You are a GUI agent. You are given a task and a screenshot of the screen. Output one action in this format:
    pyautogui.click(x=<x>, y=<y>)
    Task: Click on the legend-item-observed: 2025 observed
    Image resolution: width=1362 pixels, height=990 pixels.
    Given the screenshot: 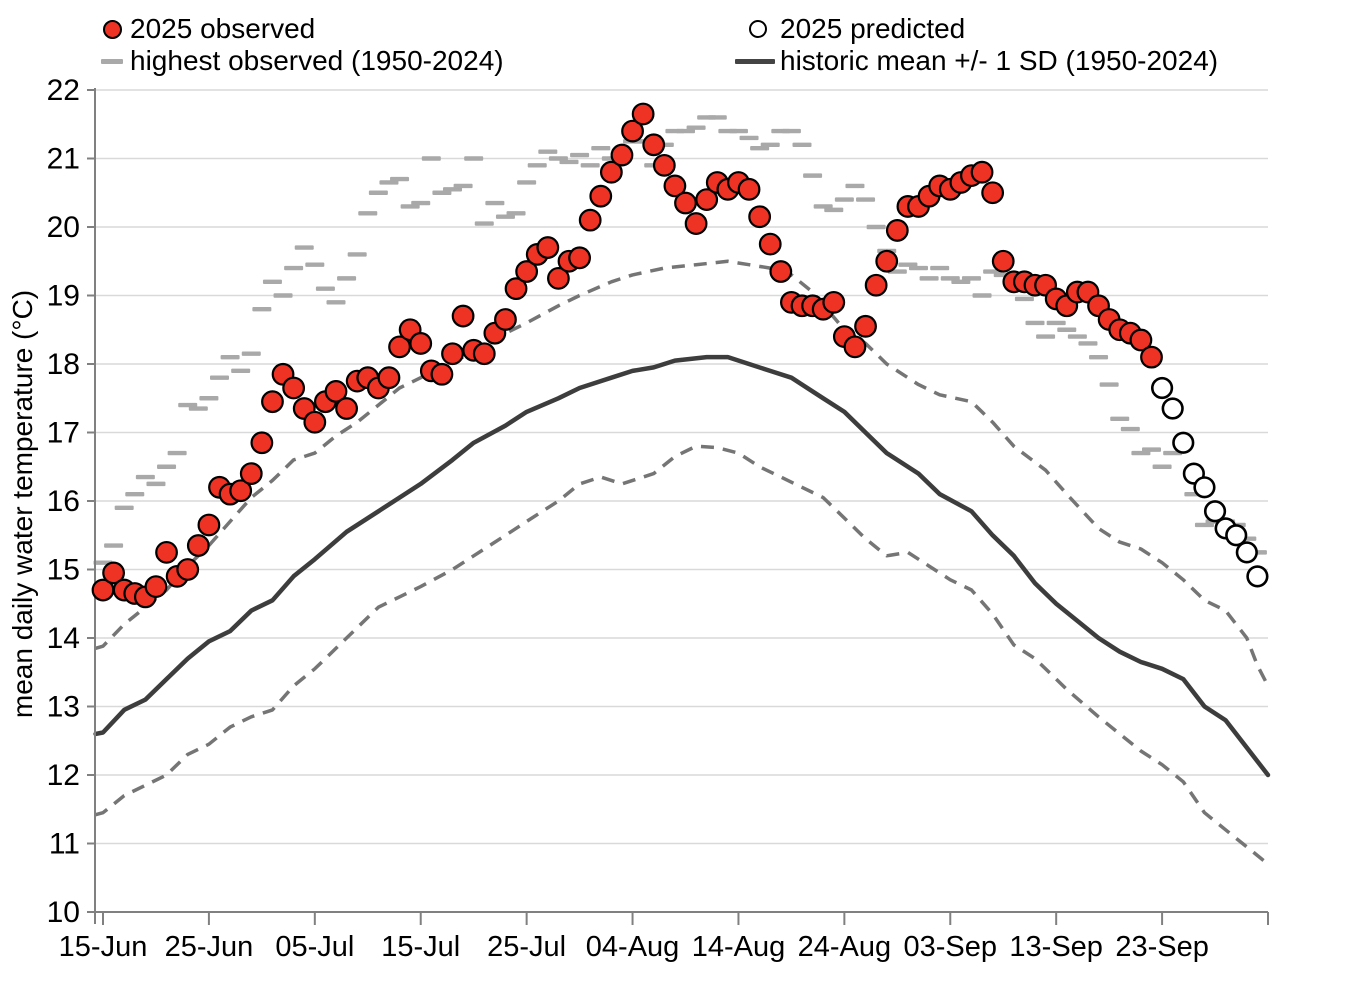 What is the action you would take?
    pyautogui.click(x=204, y=29)
    